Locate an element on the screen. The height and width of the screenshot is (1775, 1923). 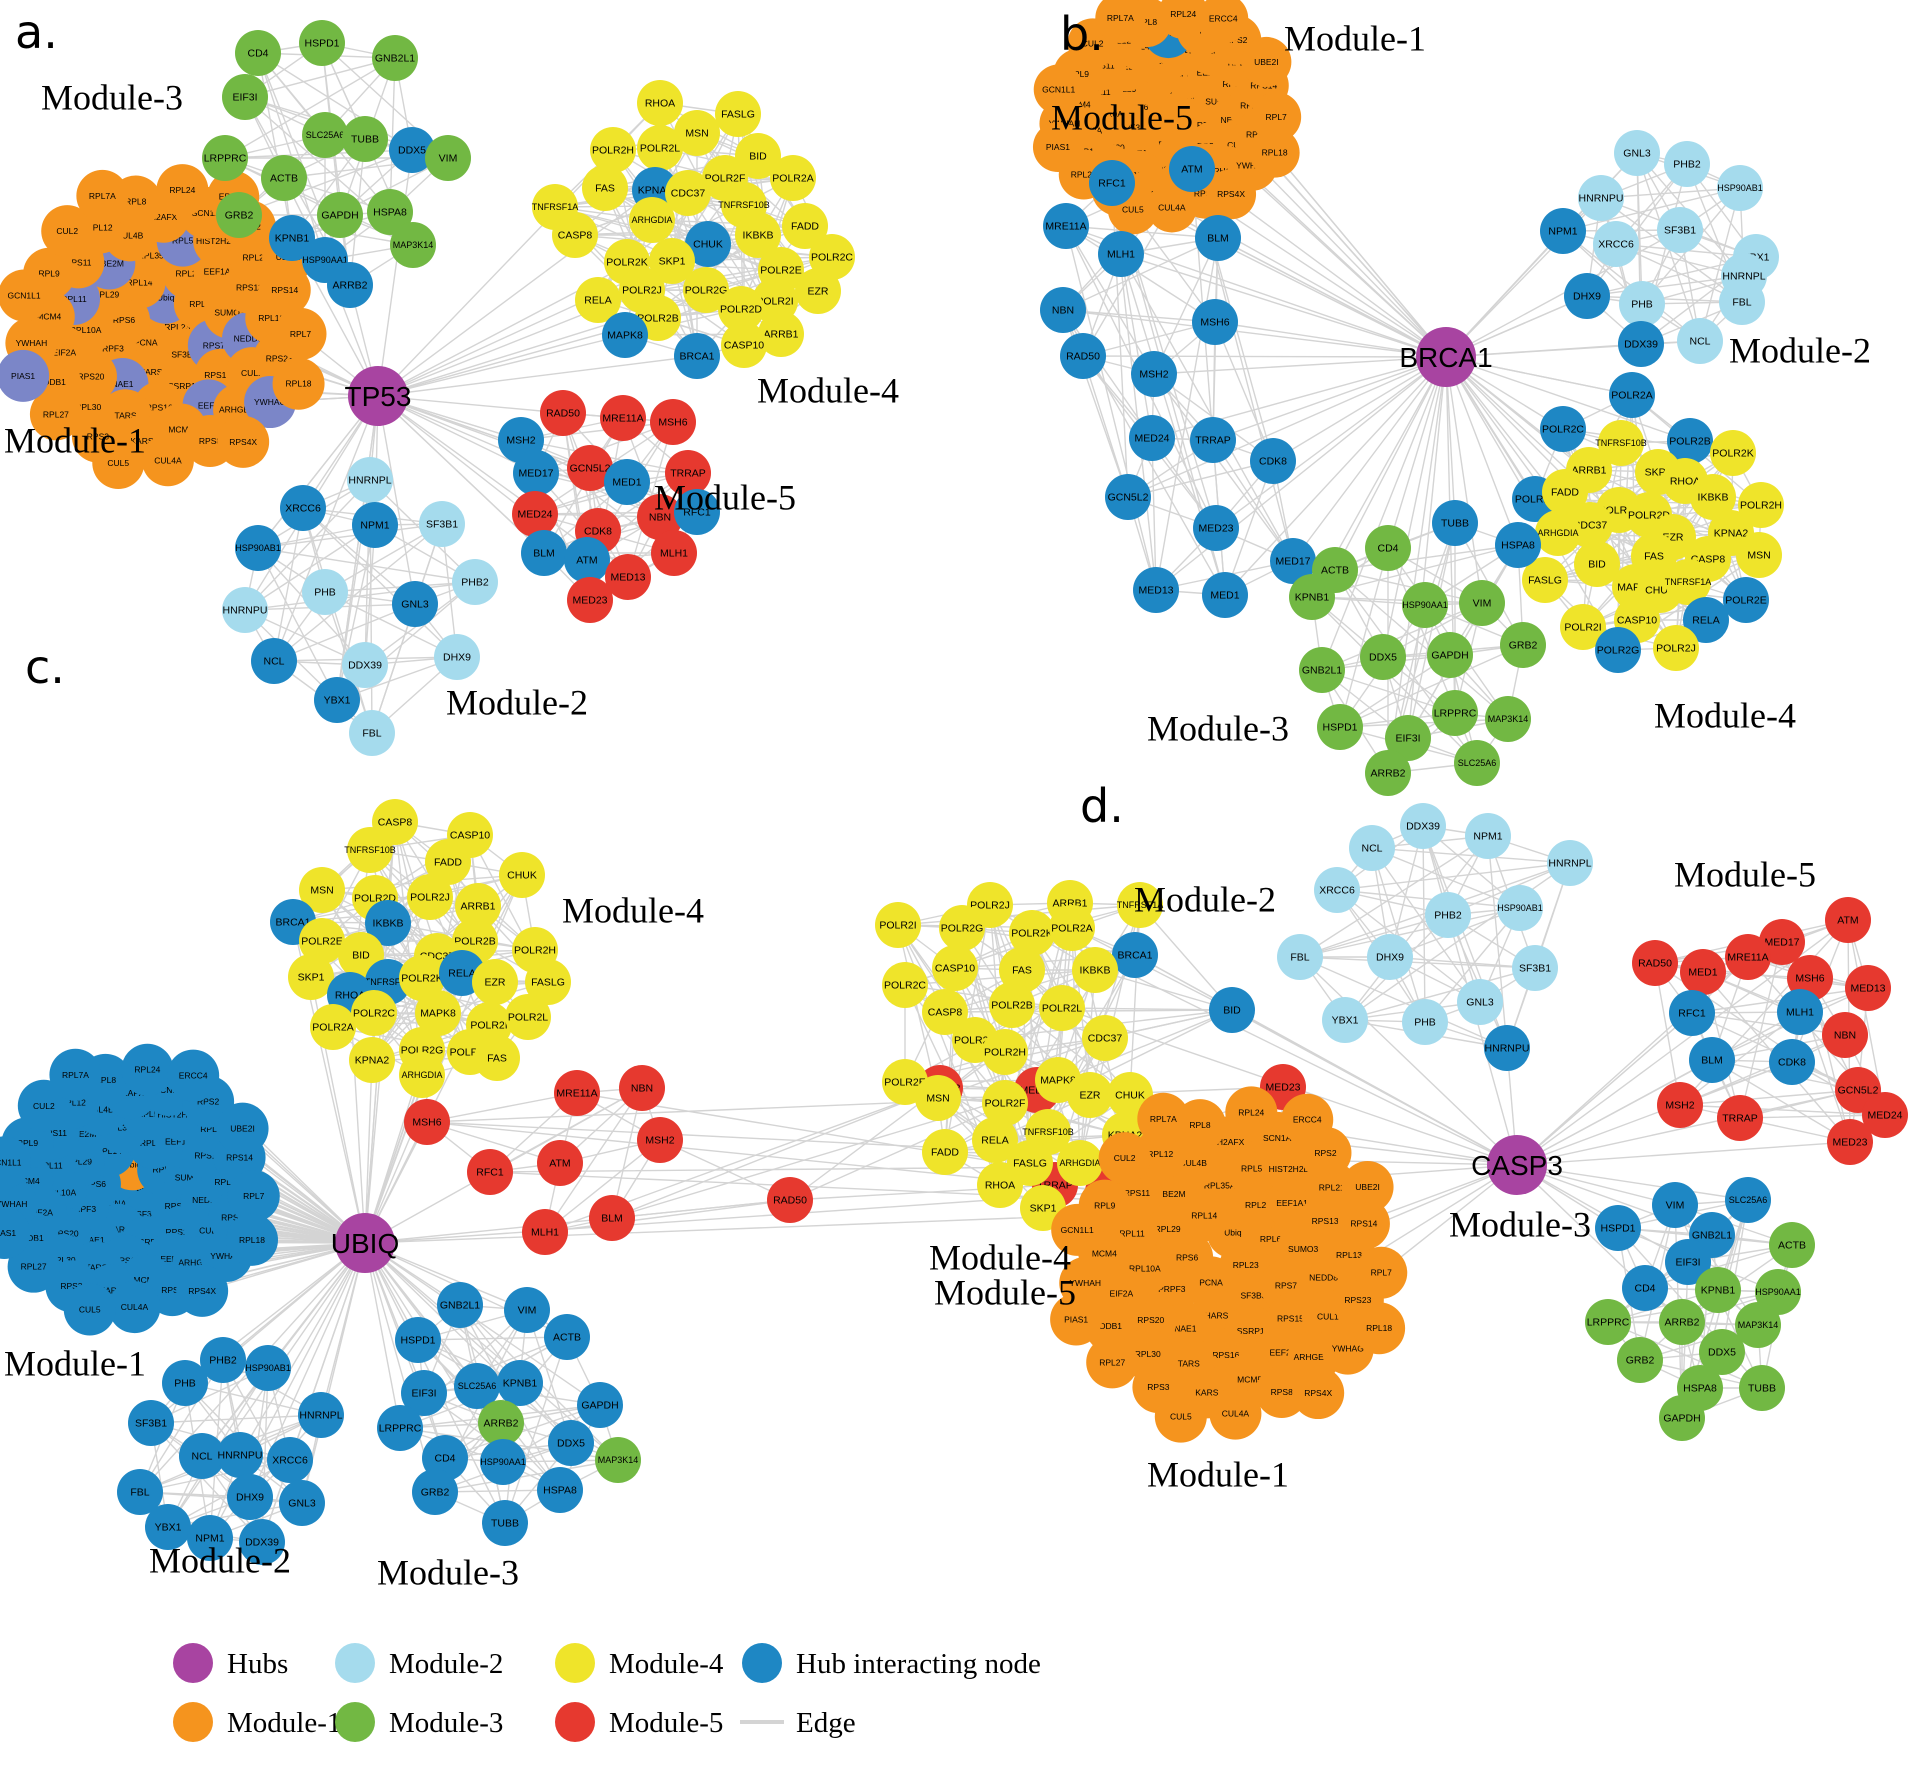
node-POLR2L is located at coordinates (528, 1017).